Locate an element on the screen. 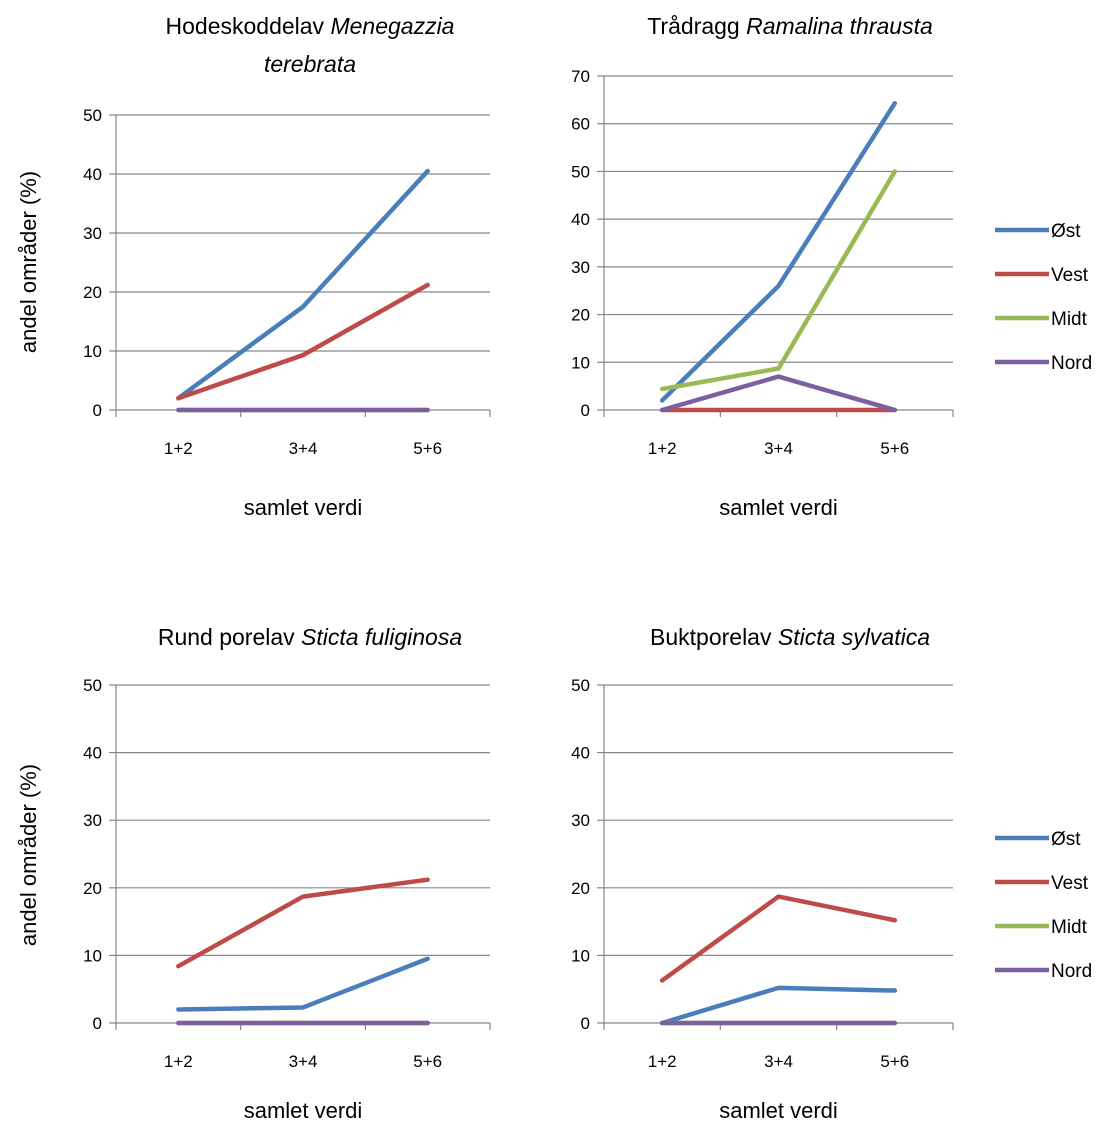 The width and height of the screenshot is (1110, 1128). chart-title-text: Sticta fuliginosa is located at coordinates (381, 637).